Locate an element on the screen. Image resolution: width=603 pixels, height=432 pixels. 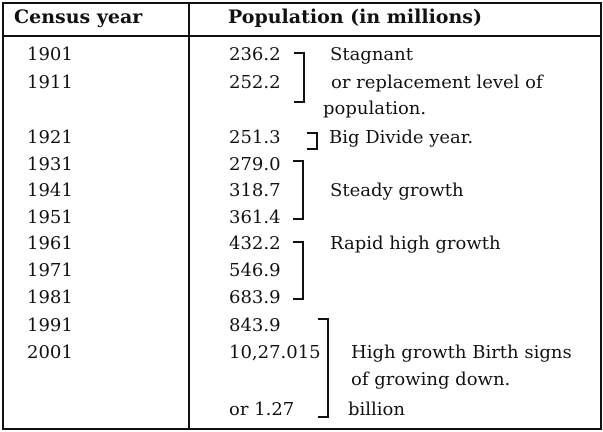
population-cell: 251.3 is located at coordinates (255, 137).